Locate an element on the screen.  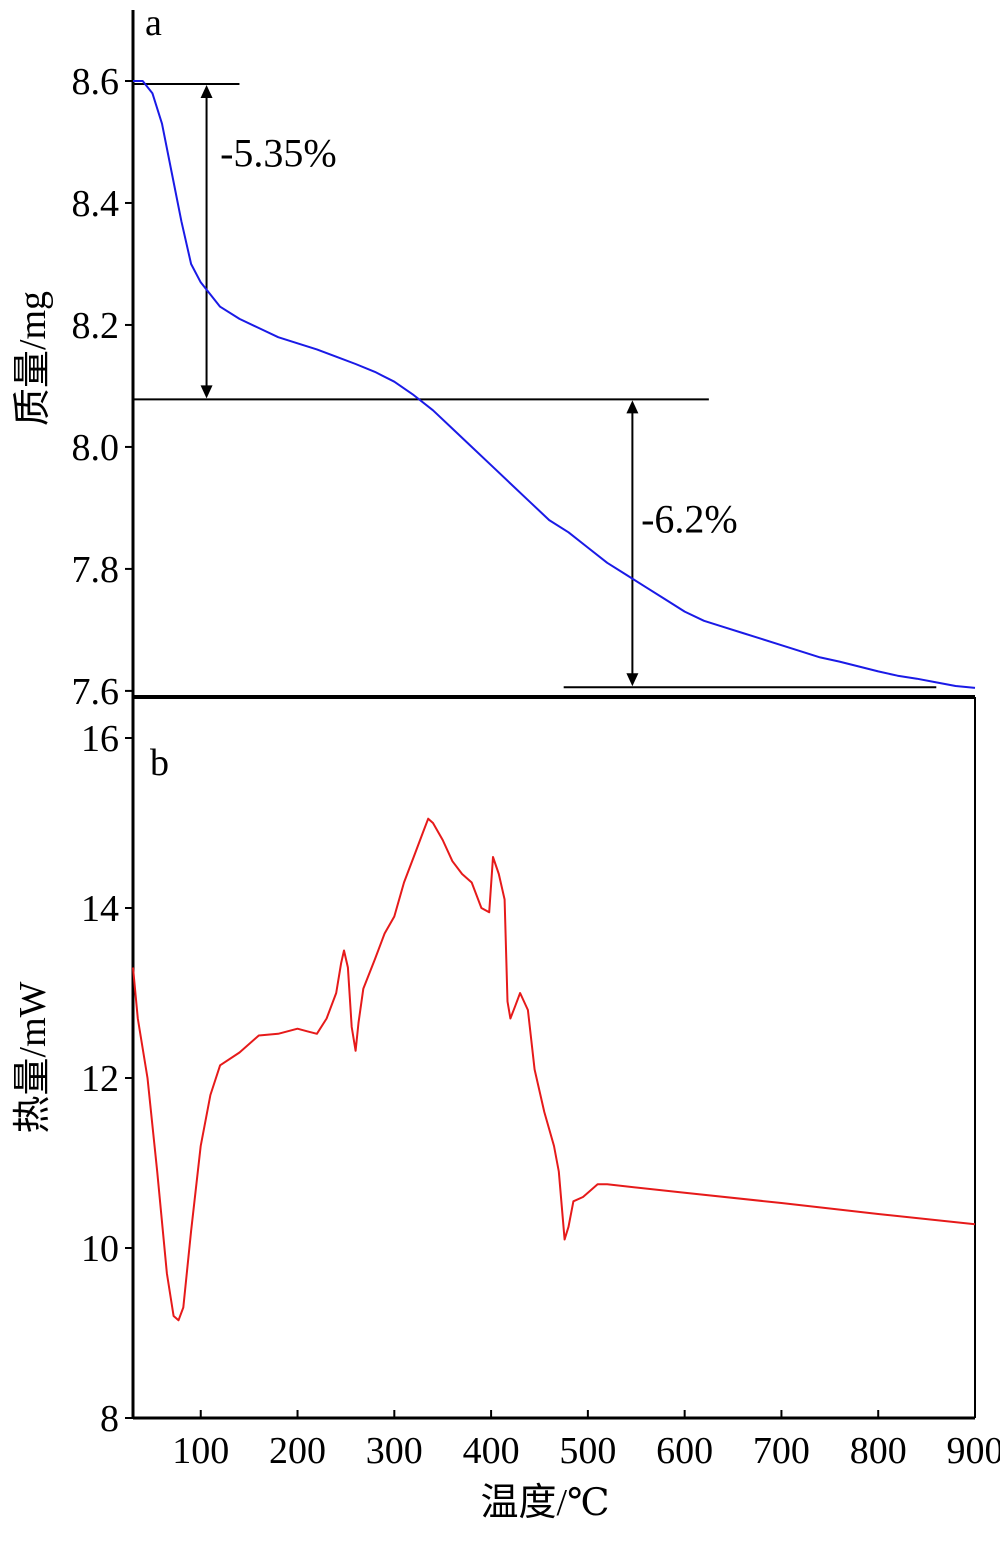
panel-a-annotation: -5.35% is located at coordinates (278, 152).